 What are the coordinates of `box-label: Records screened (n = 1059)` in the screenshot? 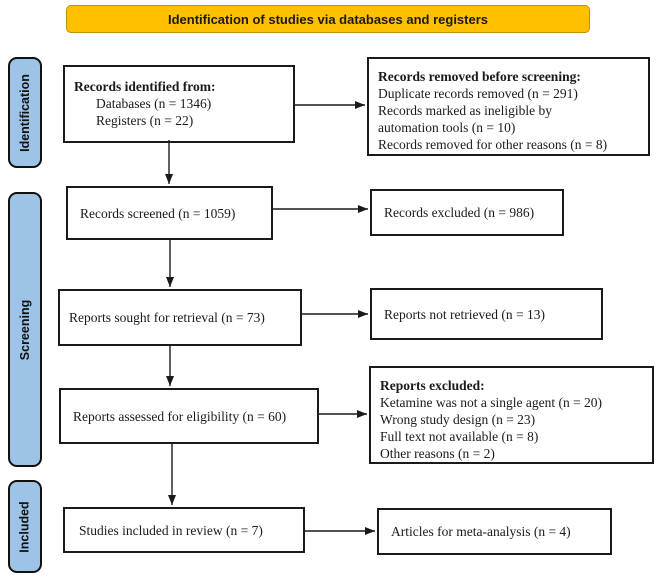 It's located at (158, 213).